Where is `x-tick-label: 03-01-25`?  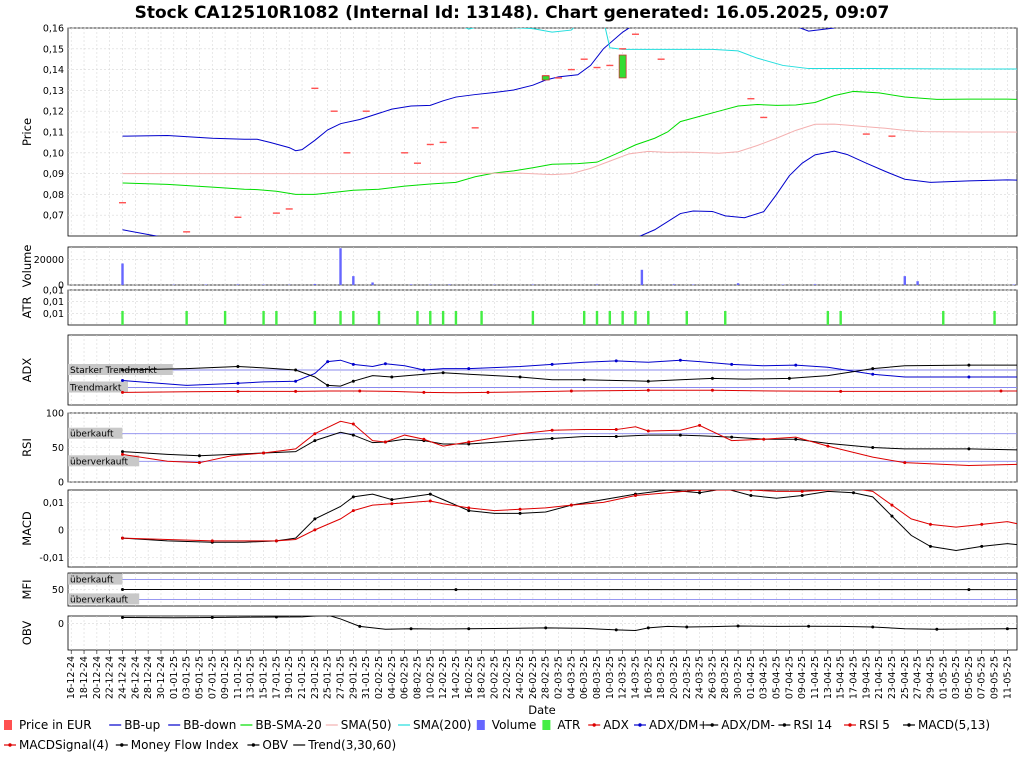
x-tick-label: 03-01-25 is located at coordinates (187, 677).